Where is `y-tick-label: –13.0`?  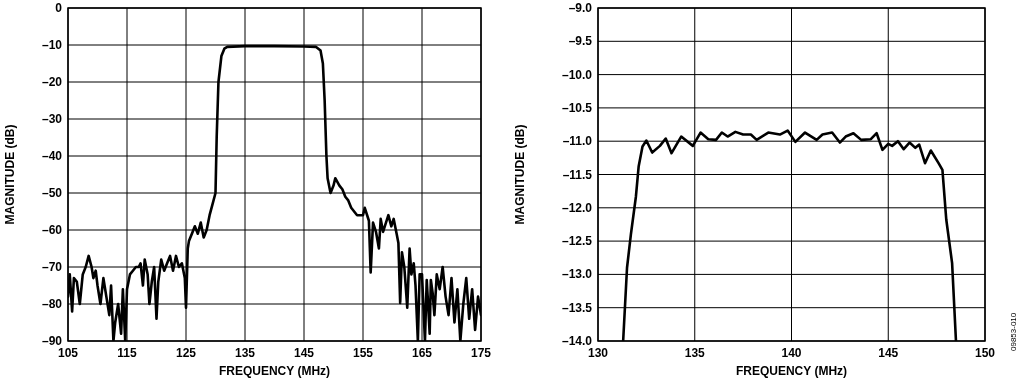
y-tick-label: –13.0 is located at coordinates (577, 274).